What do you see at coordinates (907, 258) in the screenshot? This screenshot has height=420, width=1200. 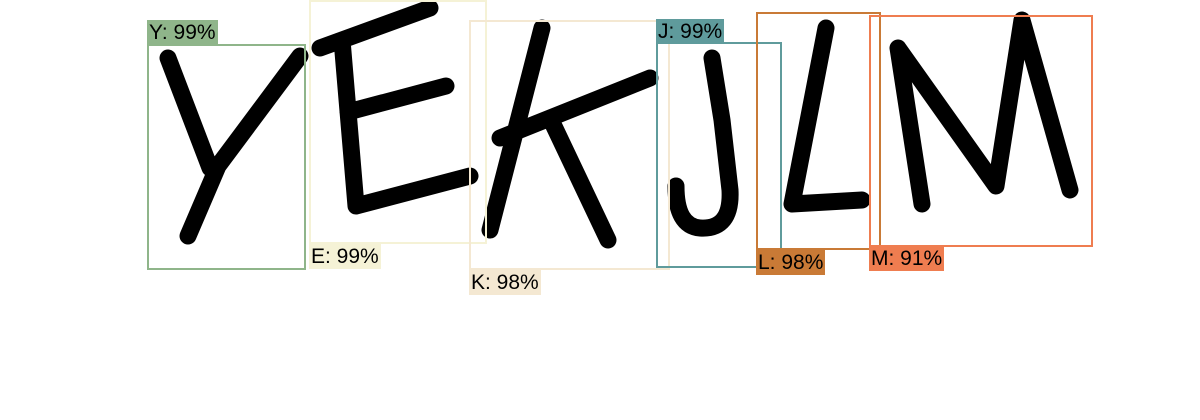 I see `label-tag-m: M: 91%` at bounding box center [907, 258].